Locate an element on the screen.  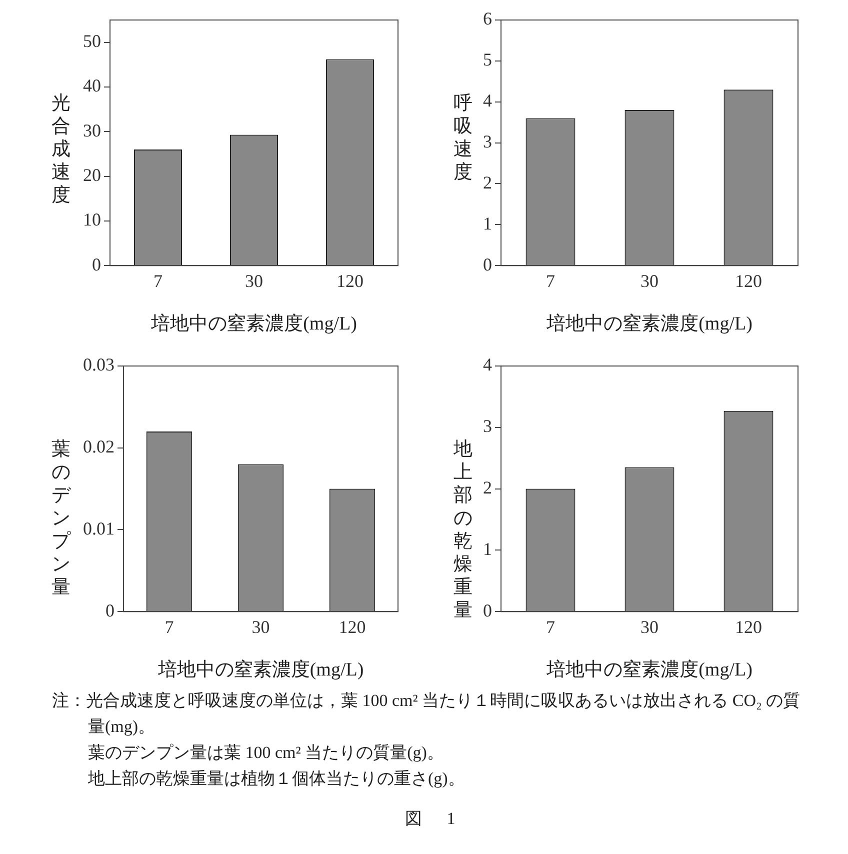
text: 注：光合成速度と呼吸速度の単位は，葉 100 cm² 当たり１時間に吸収あるいは放出される CO₂ の質量(mg)。 is located at coordinates (427, 714).